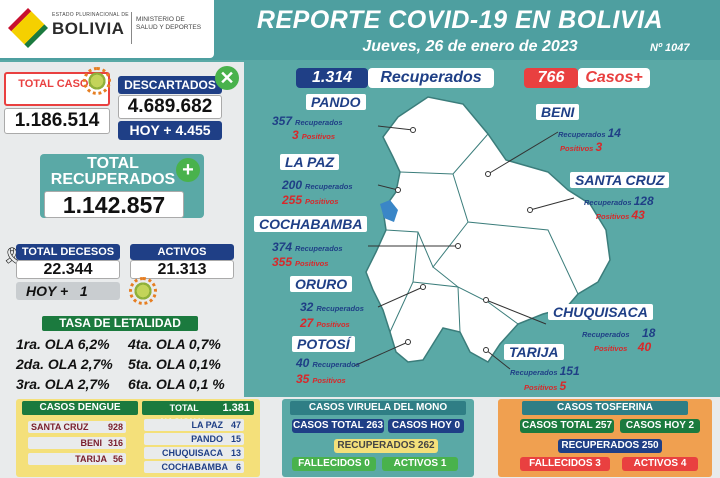 This screenshot has width=720, height=478. I want to click on dengue-title: CASOS DENGUE, so click(80, 408).